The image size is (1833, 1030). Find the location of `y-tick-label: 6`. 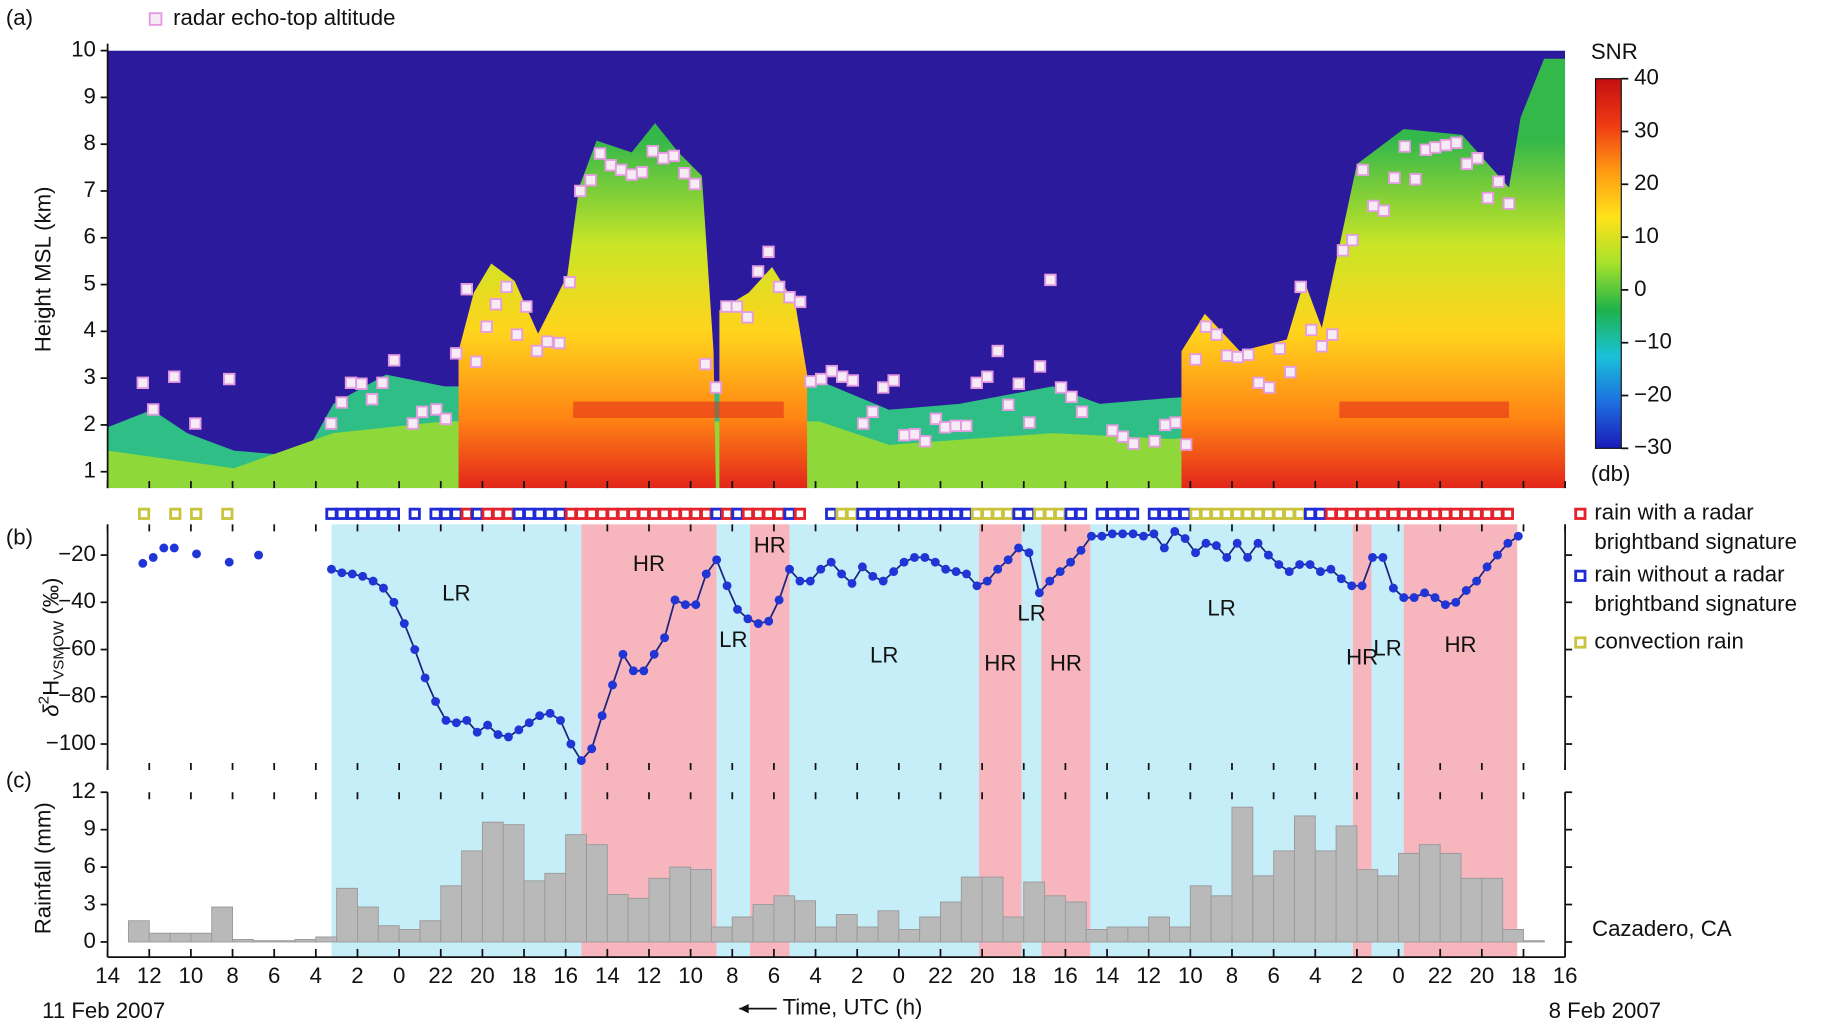

y-tick-label: 6 is located at coordinates (90, 236).